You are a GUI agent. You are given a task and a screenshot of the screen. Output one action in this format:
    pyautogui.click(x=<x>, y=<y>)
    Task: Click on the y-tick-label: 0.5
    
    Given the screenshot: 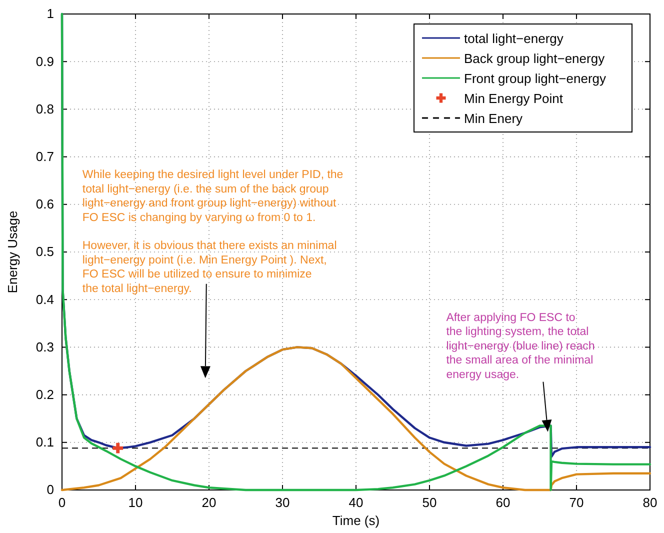 What is the action you would take?
    pyautogui.click(x=45, y=252)
    